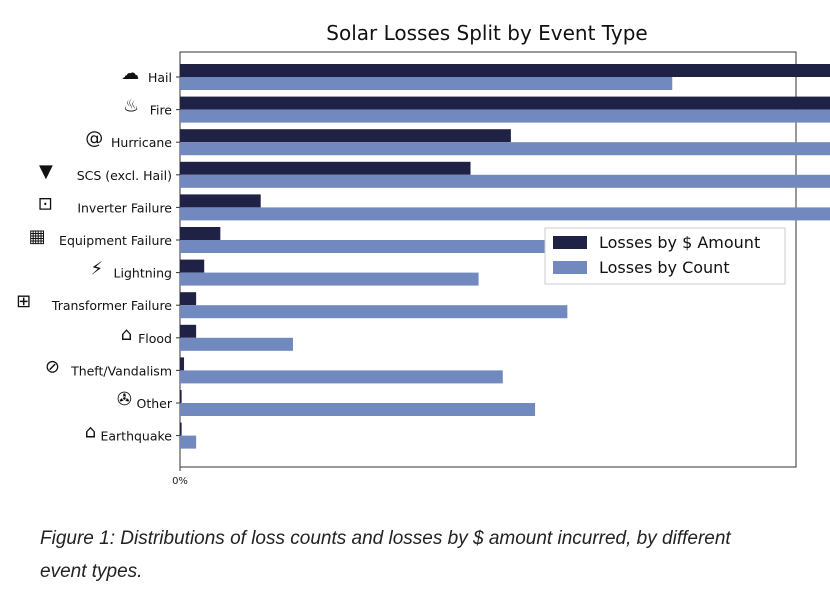  I want to click on equipment-icon: ▦, so click(37, 236).